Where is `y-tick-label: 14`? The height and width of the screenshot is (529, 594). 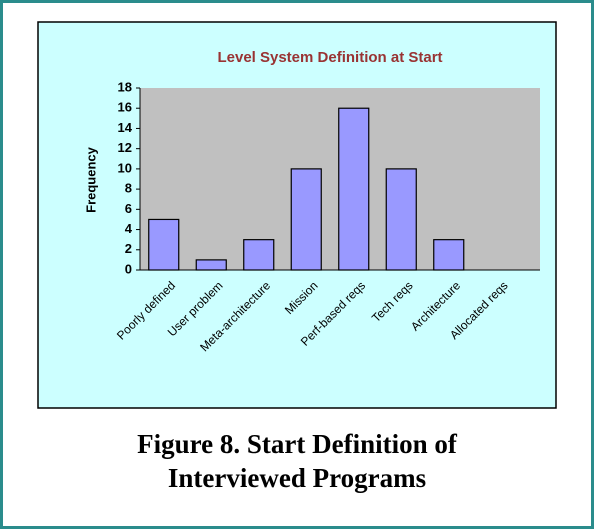
y-tick-label: 14 is located at coordinates (125, 127).